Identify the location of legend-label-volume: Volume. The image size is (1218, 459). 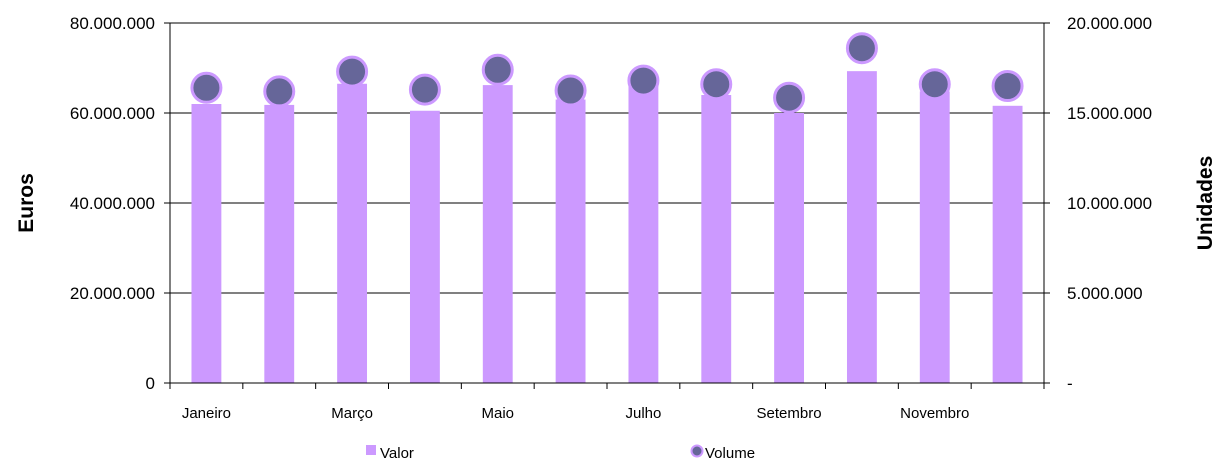
(730, 452).